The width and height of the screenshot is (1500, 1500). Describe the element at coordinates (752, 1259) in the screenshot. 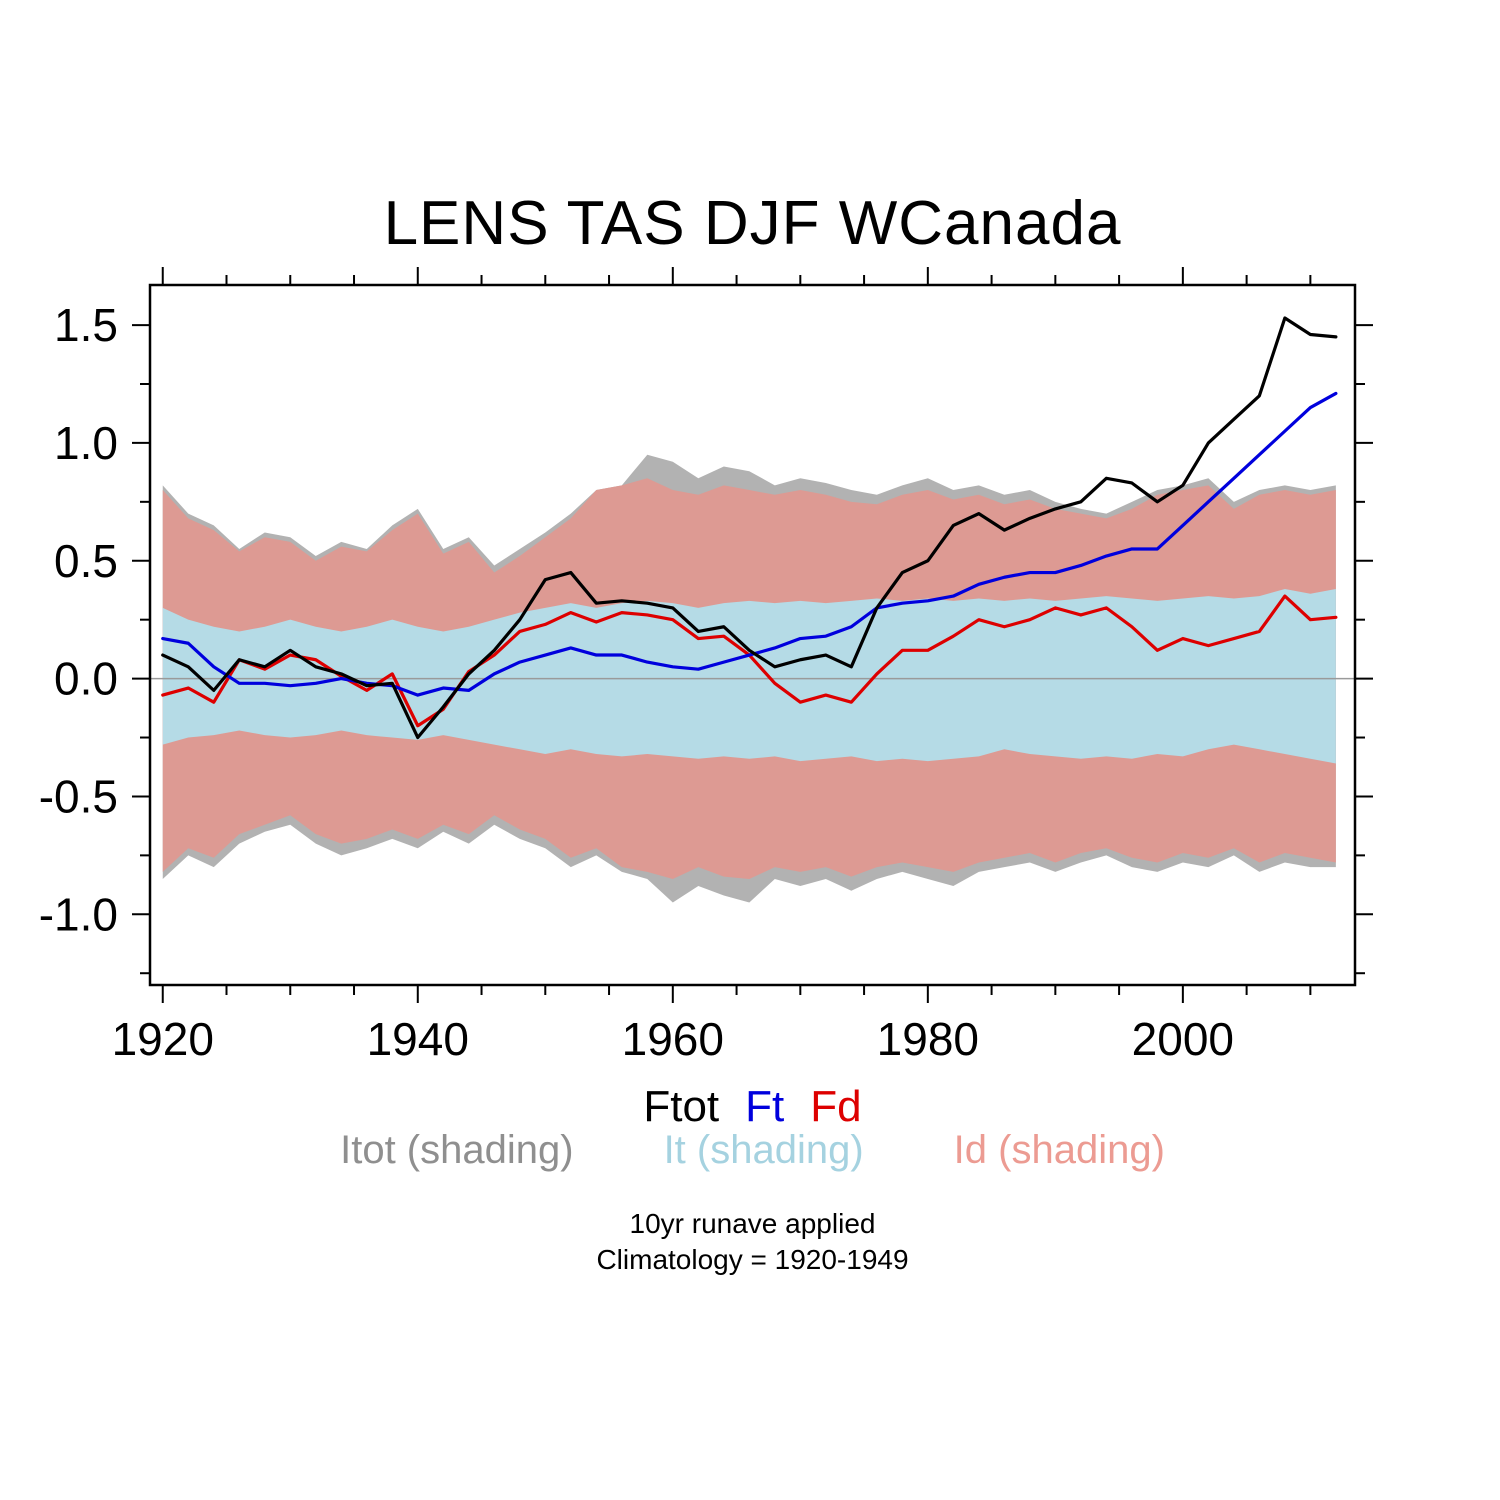

I see `footnote-climatology: Climatology = 1920-1949` at that location.